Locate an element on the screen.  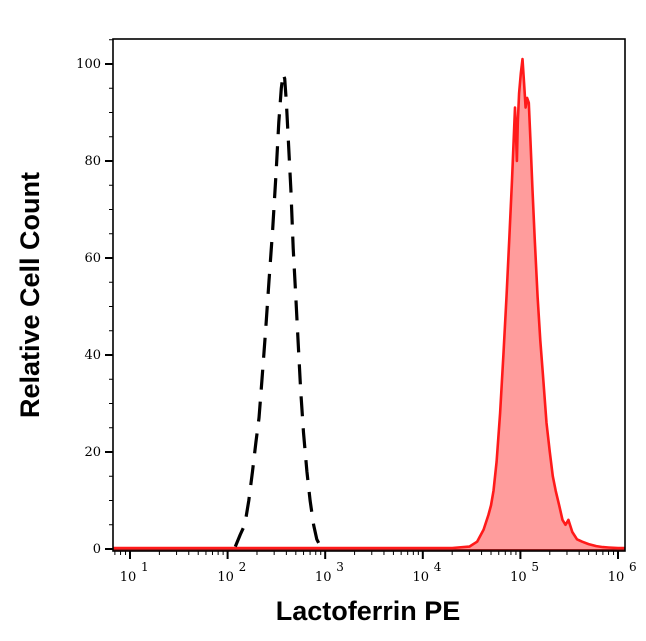
x-tick-exponent: 5 is located at coordinates (535, 567).